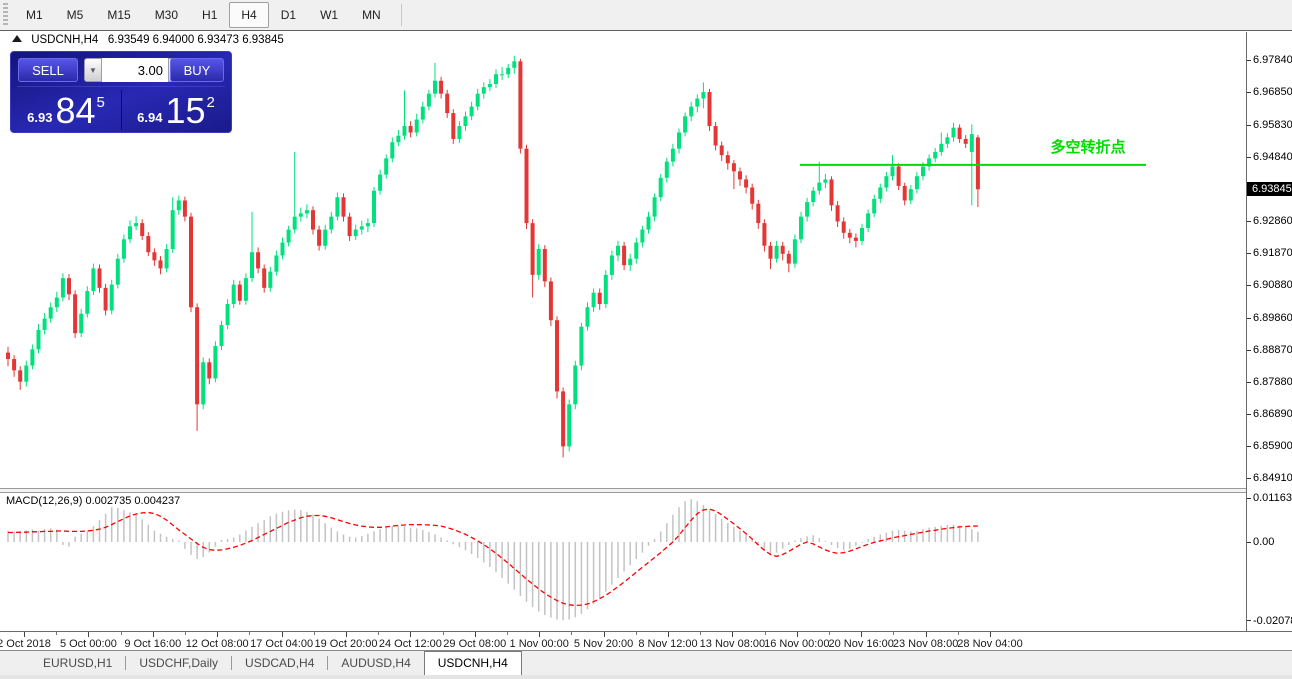 Image resolution: width=1292 pixels, height=679 pixels. I want to click on time-axis-label: 12 Oct 08:00, so click(217, 644).